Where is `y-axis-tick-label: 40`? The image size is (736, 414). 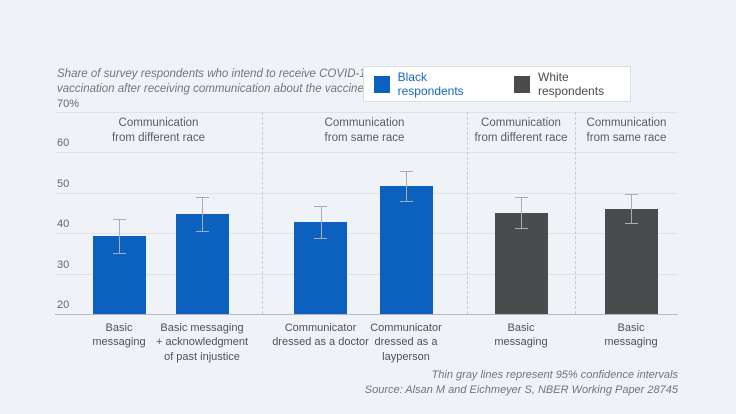
y-axis-tick-label: 40 is located at coordinates (63, 224).